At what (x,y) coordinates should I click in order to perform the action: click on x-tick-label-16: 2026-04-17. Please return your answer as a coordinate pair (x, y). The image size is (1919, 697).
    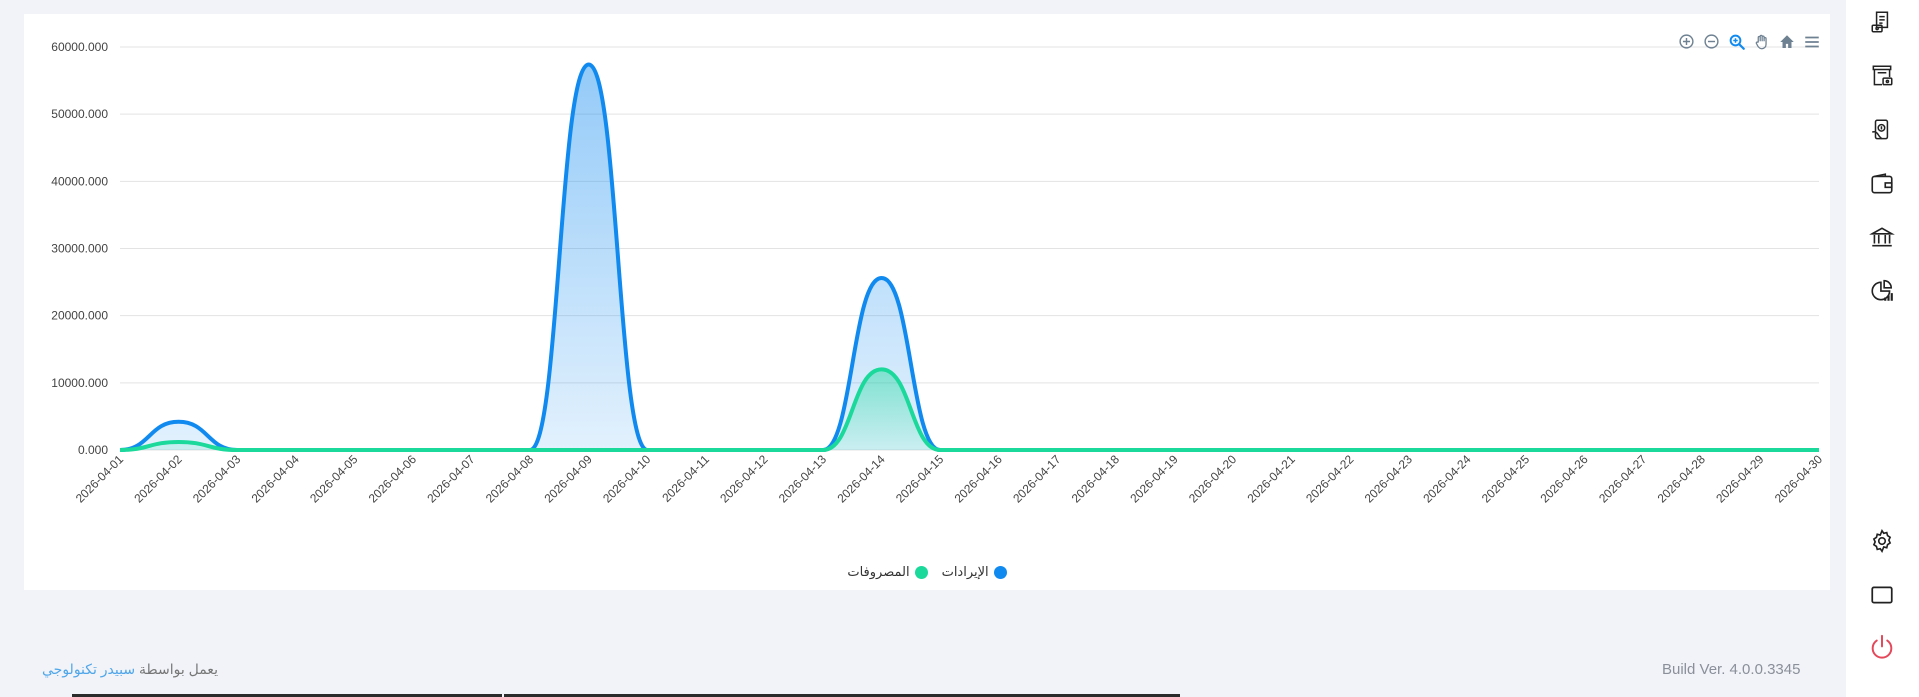
    Looking at the image, I should click on (1037, 479).